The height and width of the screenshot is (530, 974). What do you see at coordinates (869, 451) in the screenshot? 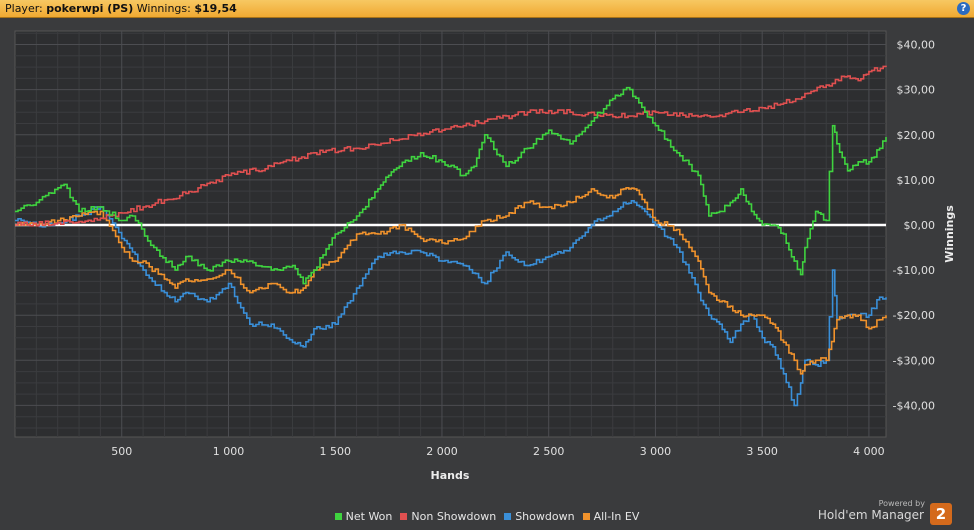
I see `x-tick-label: 4 000` at bounding box center [869, 451].